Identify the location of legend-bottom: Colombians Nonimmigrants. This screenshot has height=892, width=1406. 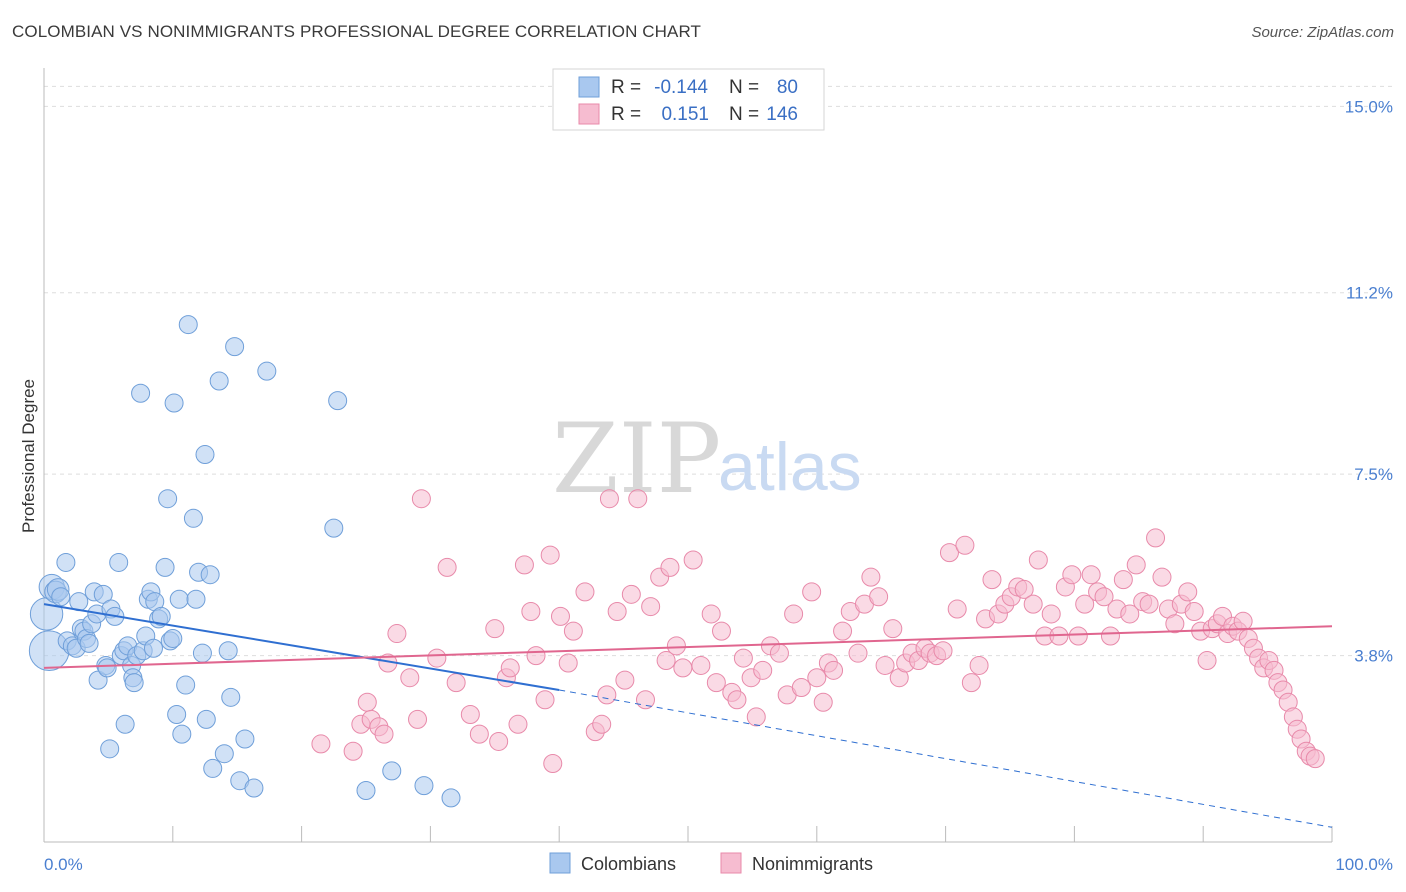
(711, 863).